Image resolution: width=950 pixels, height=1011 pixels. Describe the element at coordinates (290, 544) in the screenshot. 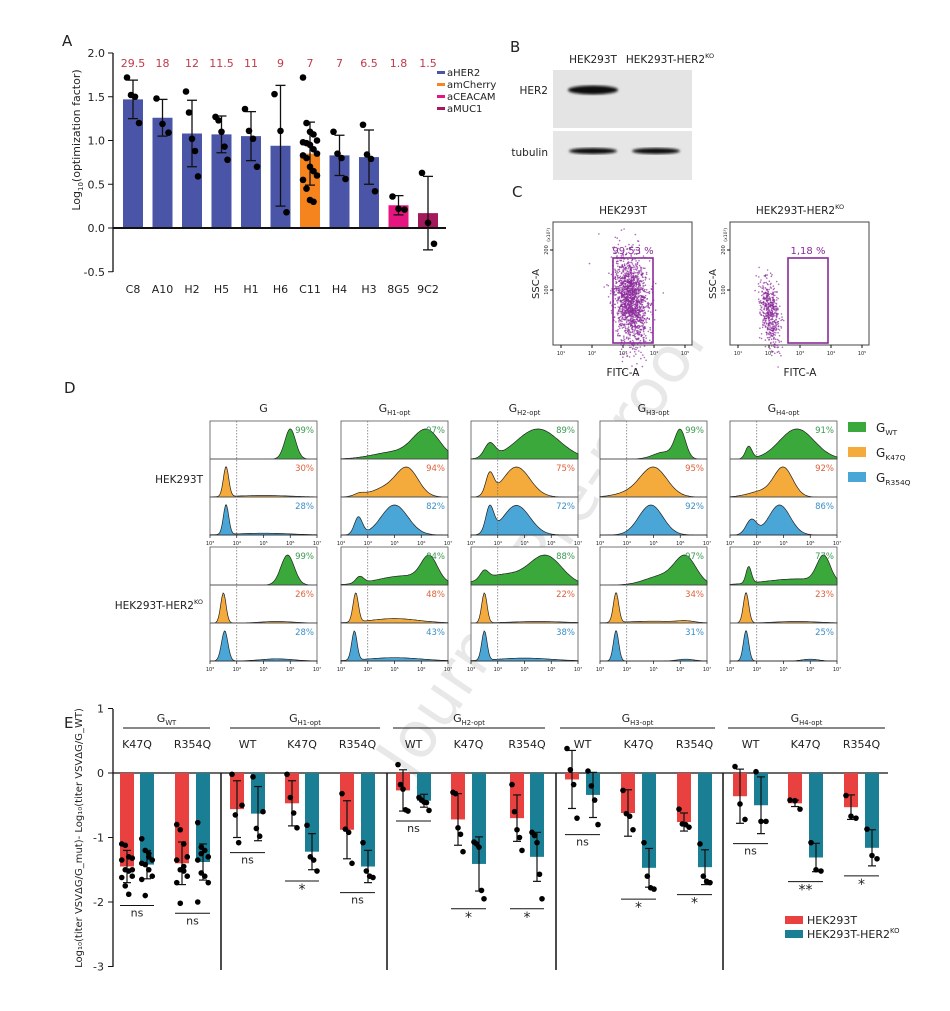

I see `x-tick-label: 10⁶` at that location.